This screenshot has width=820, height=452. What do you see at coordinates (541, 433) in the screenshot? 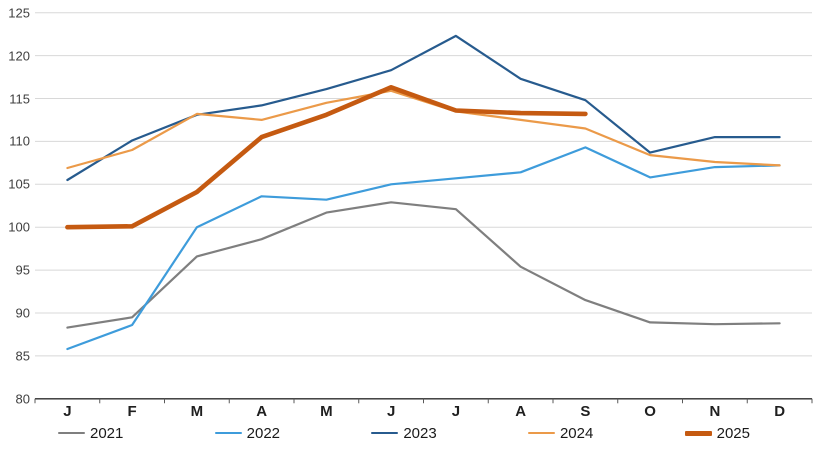
I see `legend-swatch-2024` at bounding box center [541, 433].